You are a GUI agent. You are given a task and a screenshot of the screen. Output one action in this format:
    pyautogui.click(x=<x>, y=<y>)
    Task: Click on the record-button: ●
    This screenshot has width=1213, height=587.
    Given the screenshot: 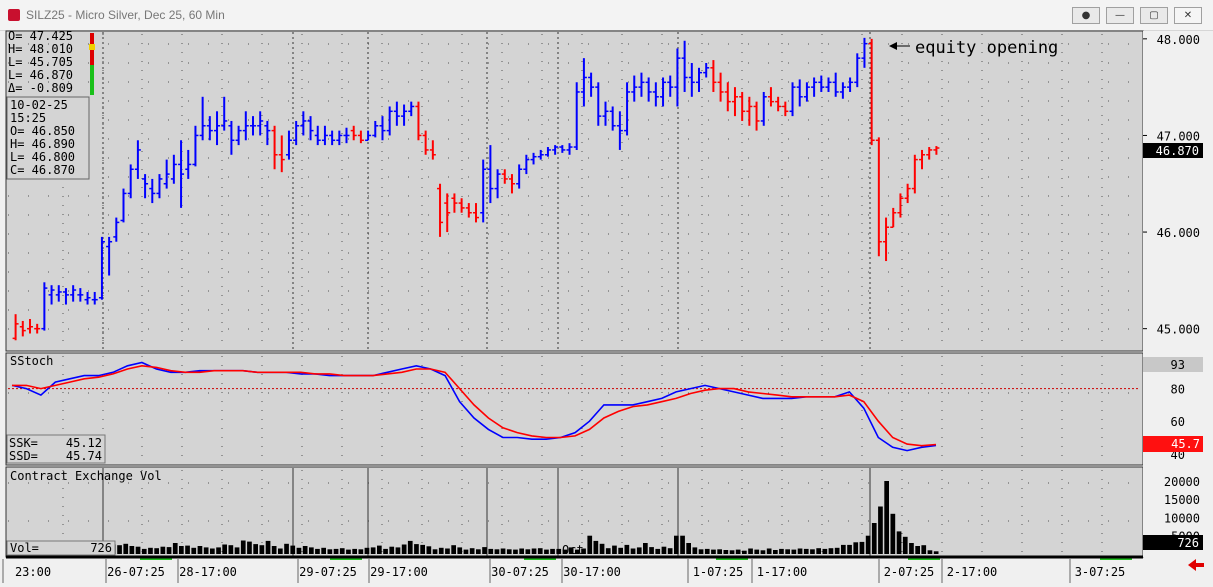 What is the action you would take?
    pyautogui.click(x=1086, y=15)
    